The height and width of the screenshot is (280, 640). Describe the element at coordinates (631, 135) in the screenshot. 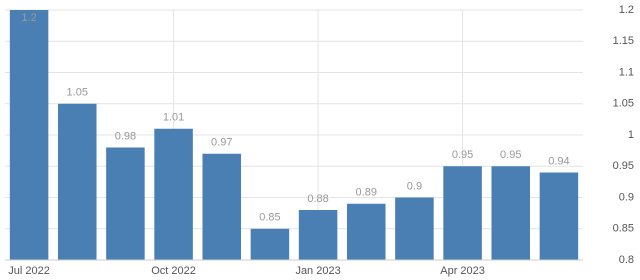

I see `y-tick-label: 1` at that location.